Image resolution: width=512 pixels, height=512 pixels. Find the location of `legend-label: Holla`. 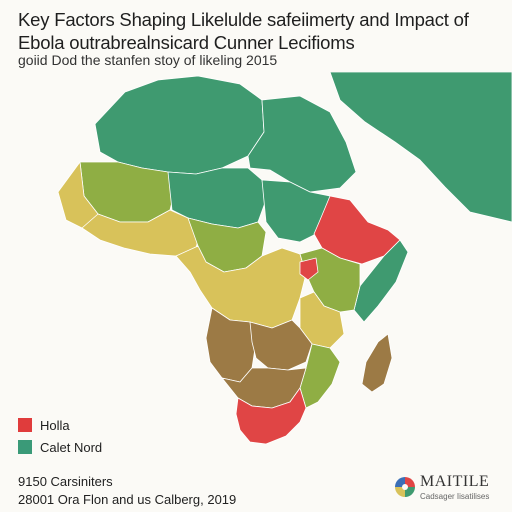

legend-label: Holla is located at coordinates (55, 425).